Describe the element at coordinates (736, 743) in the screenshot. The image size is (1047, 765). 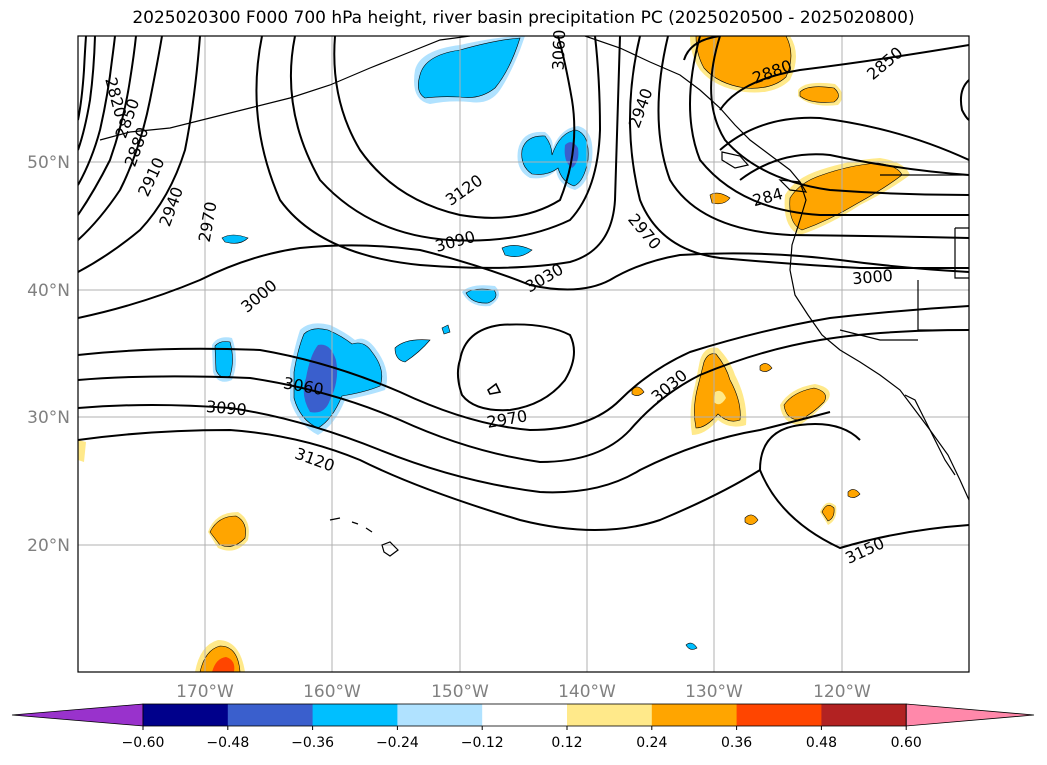
I see `colorbar-tick-label: 0.36` at that location.